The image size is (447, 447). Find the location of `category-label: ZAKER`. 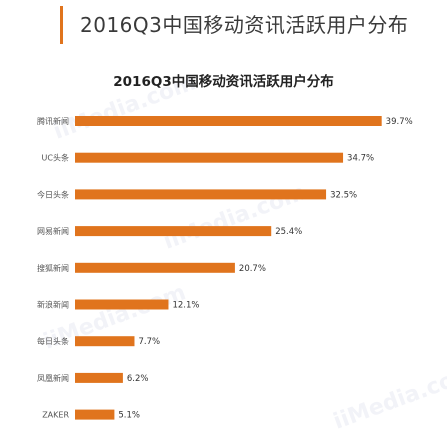

category-label: ZAKER is located at coordinates (55, 415).